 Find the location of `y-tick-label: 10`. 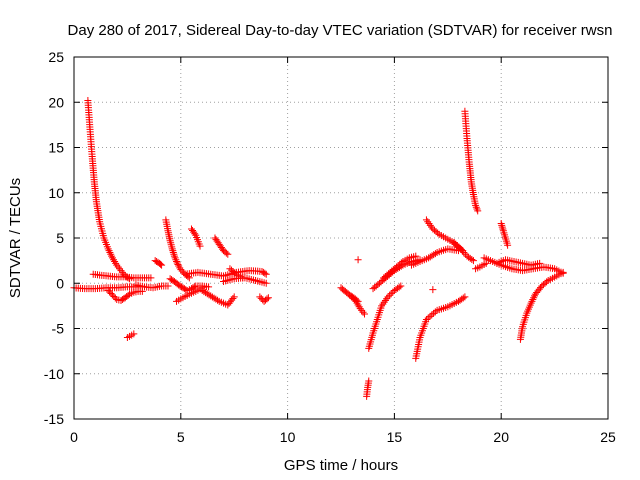

y-tick-label: 10 is located at coordinates (56, 193).